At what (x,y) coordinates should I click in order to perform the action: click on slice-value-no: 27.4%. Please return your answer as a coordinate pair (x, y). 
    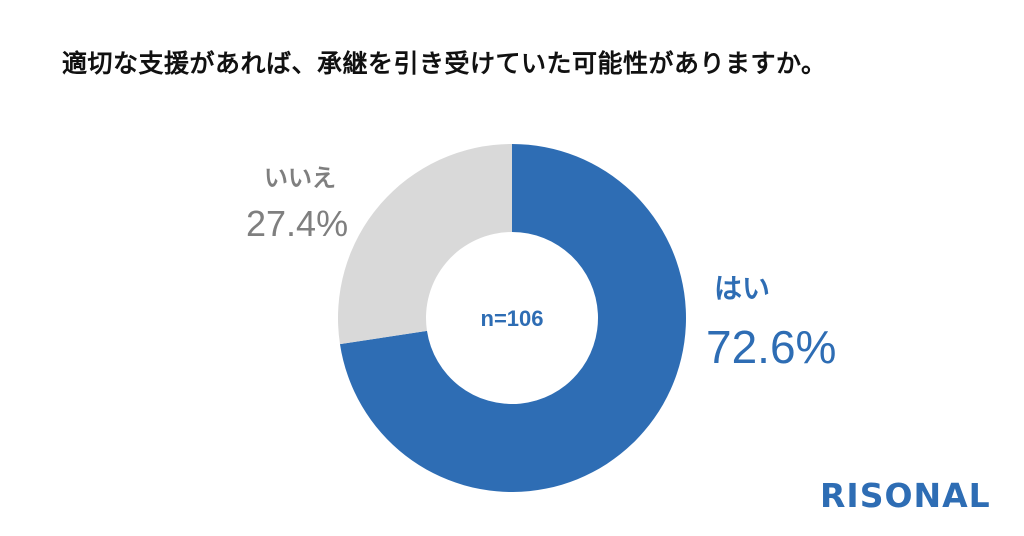
    Looking at the image, I should click on (297, 223).